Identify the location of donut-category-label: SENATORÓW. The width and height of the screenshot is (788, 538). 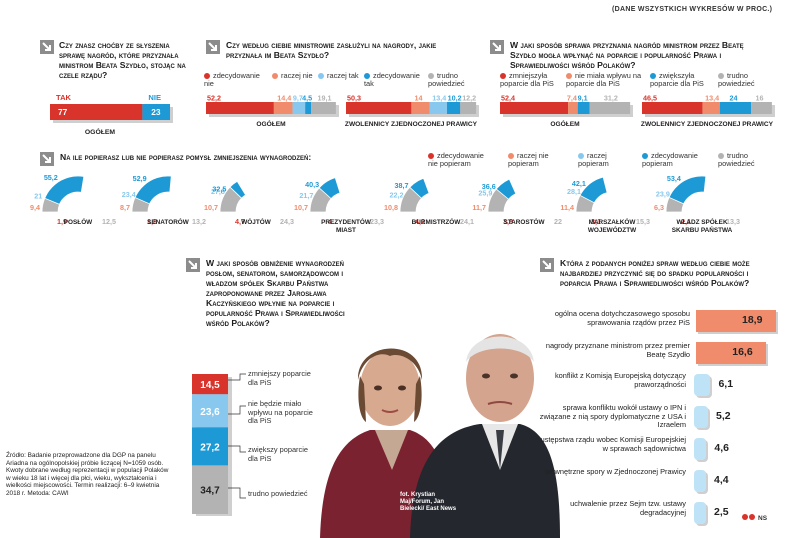
(168, 221).